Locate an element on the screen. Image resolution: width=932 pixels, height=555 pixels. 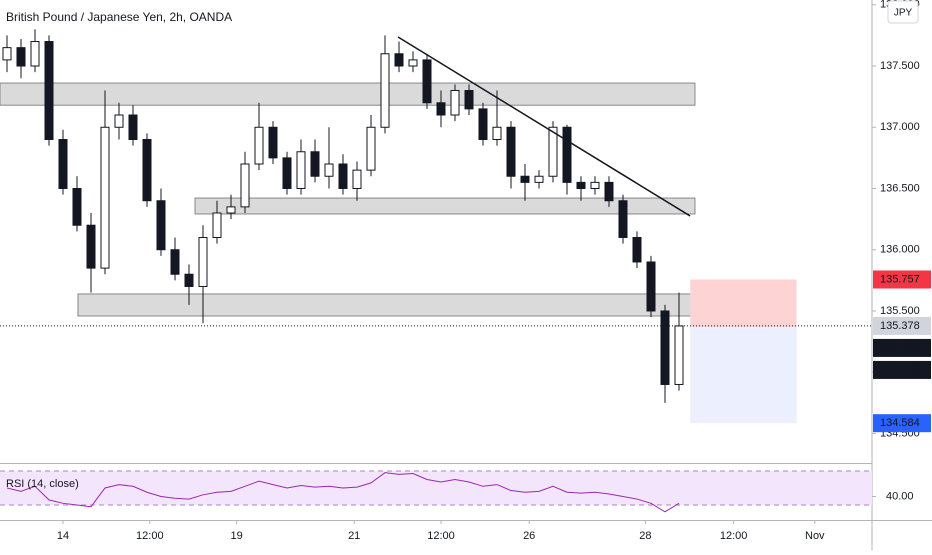
countdown-label-bg is located at coordinates (902, 369).